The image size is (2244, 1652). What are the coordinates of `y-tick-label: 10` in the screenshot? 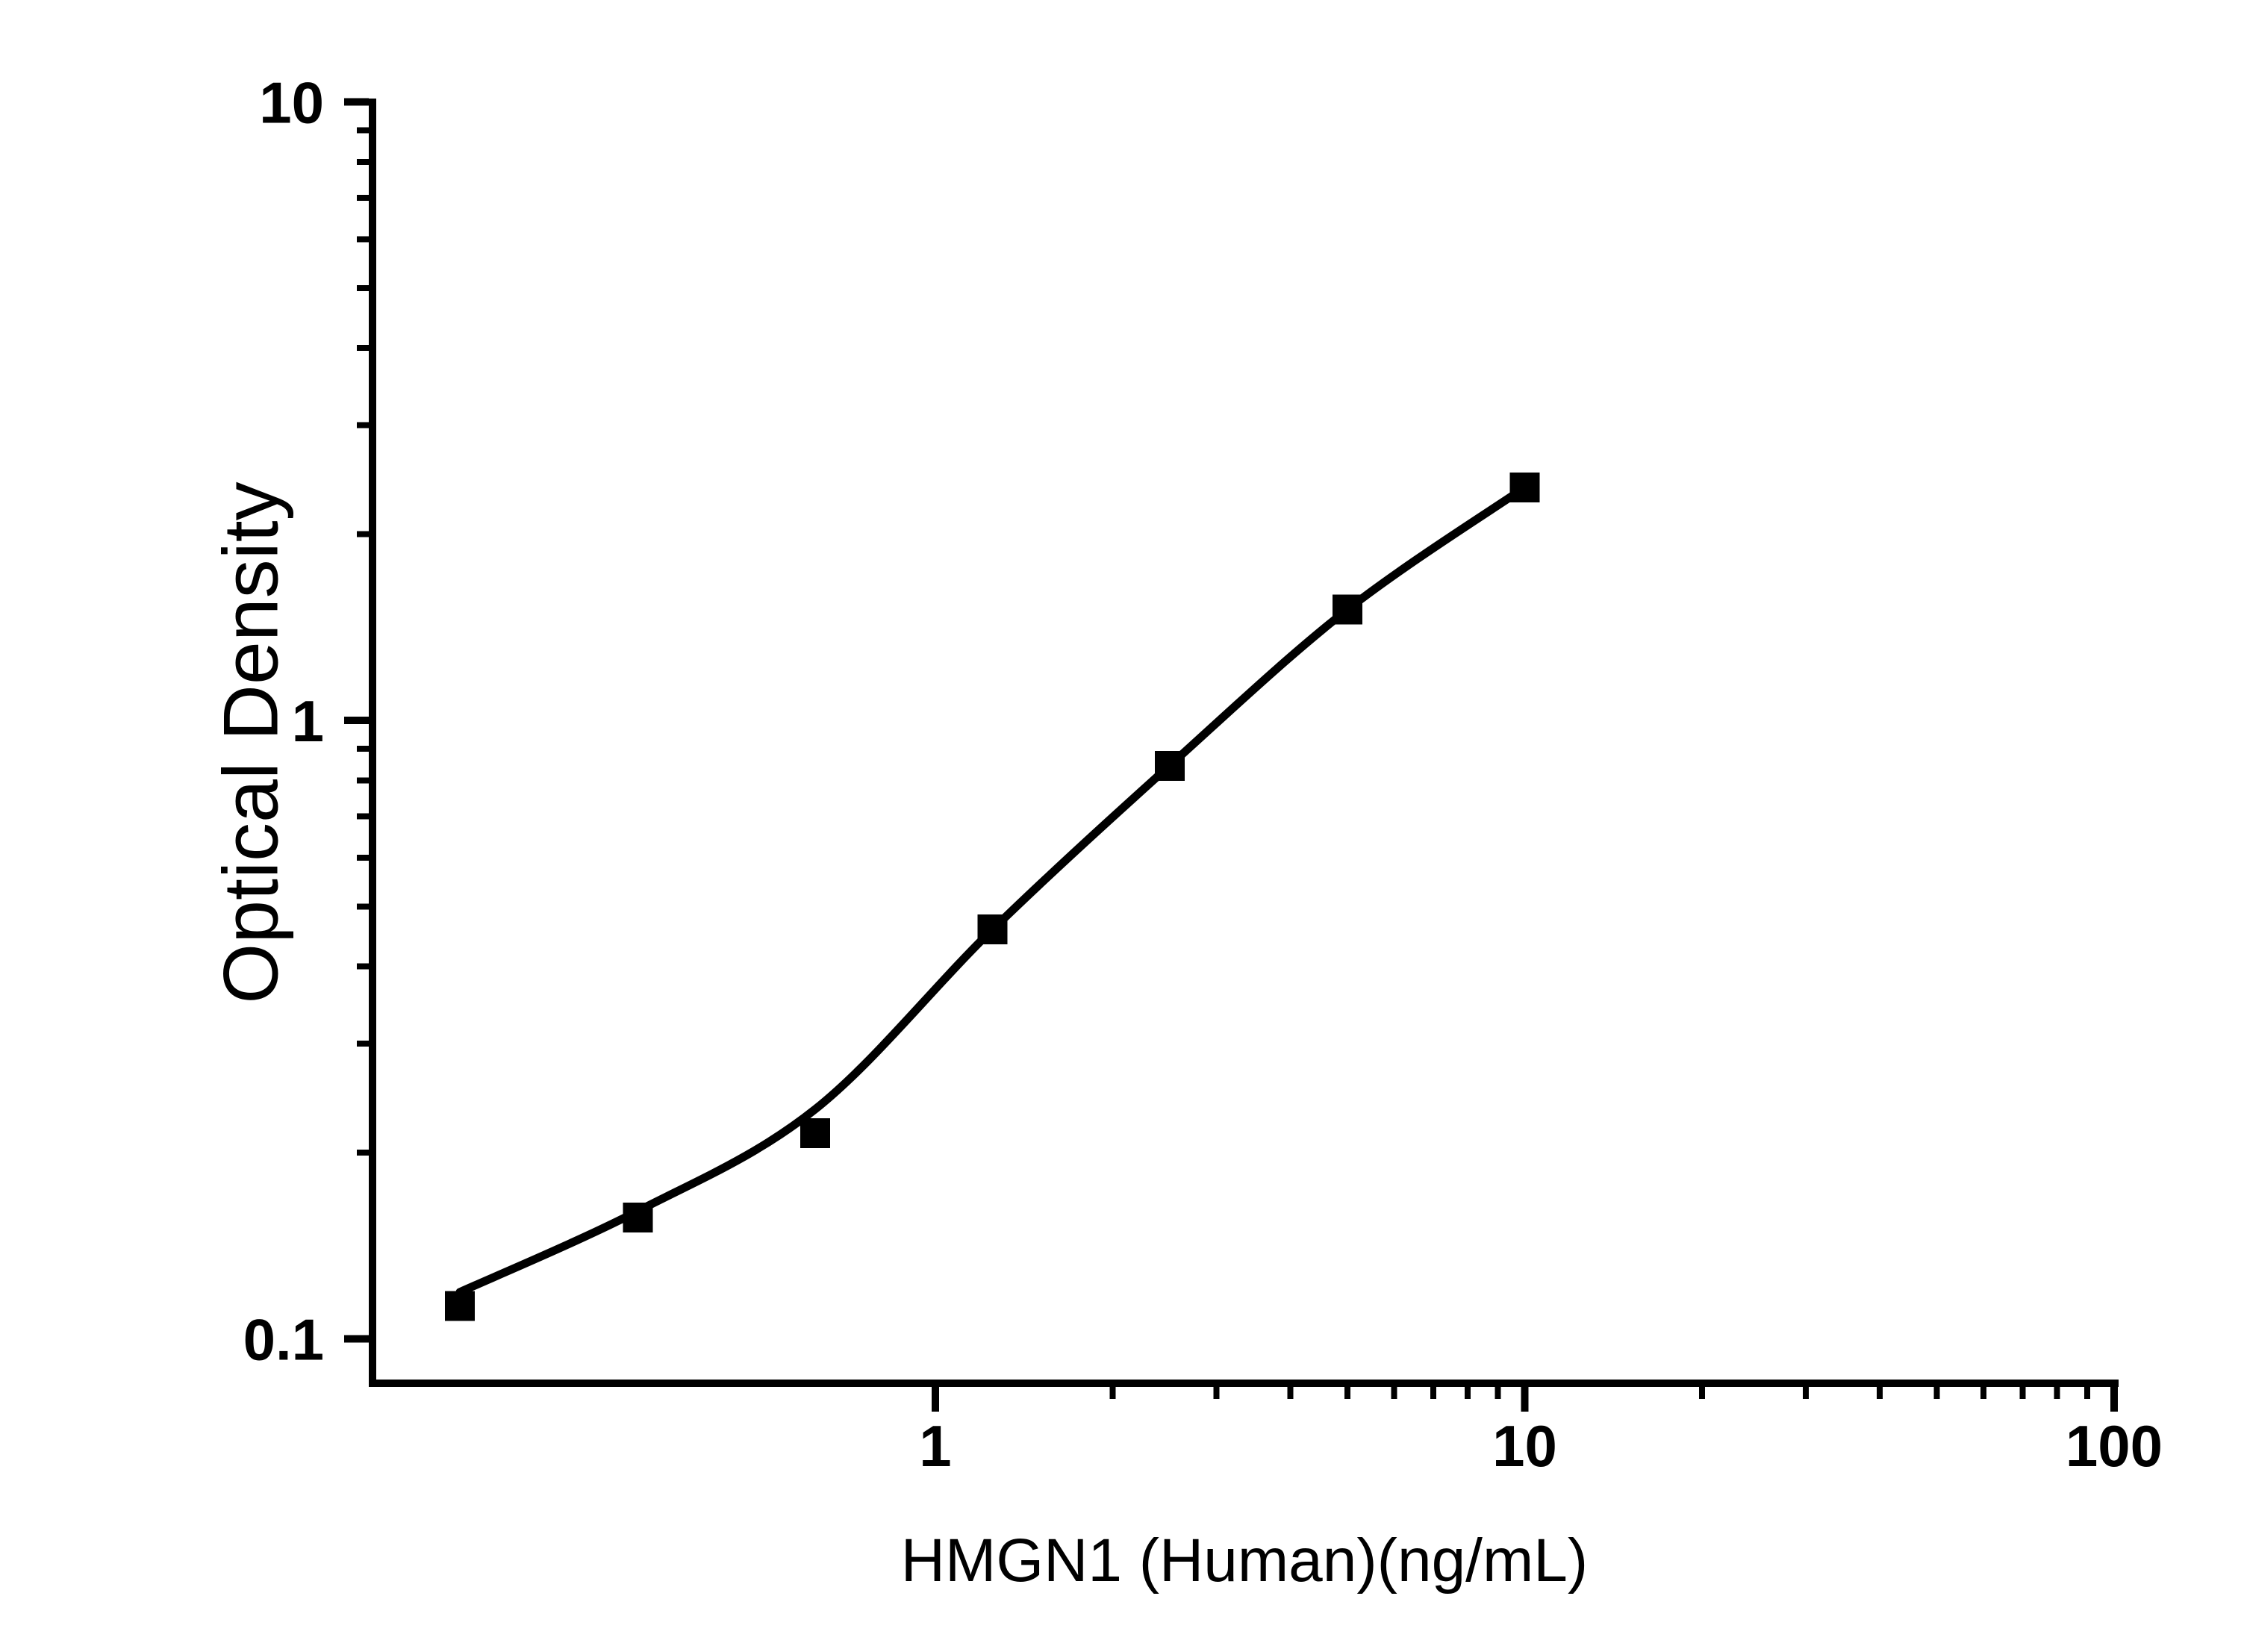 It's located at (291, 103).